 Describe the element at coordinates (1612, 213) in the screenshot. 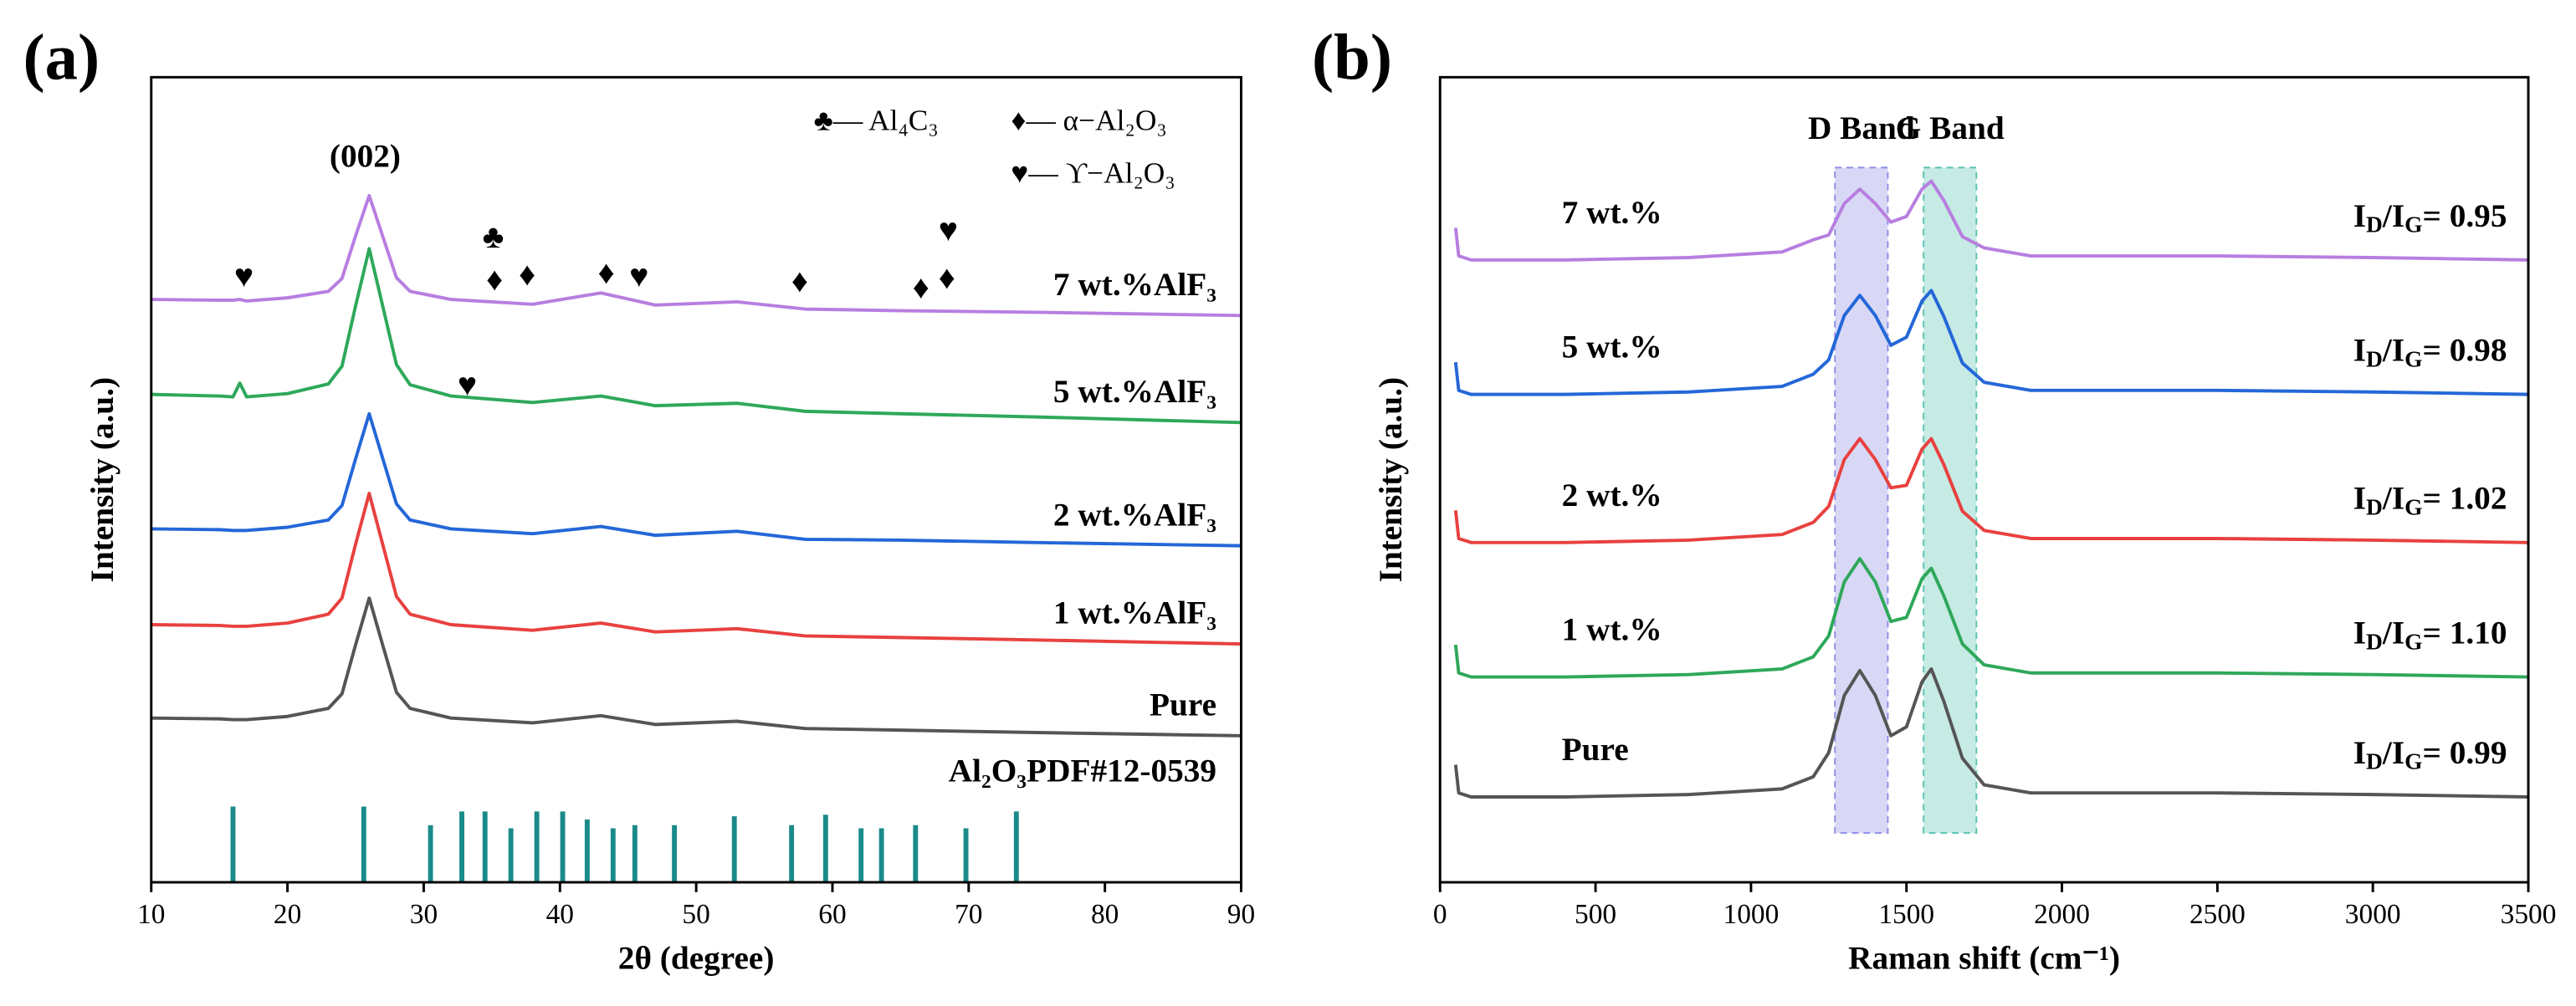

I see `series-label: 7 wt.%` at that location.